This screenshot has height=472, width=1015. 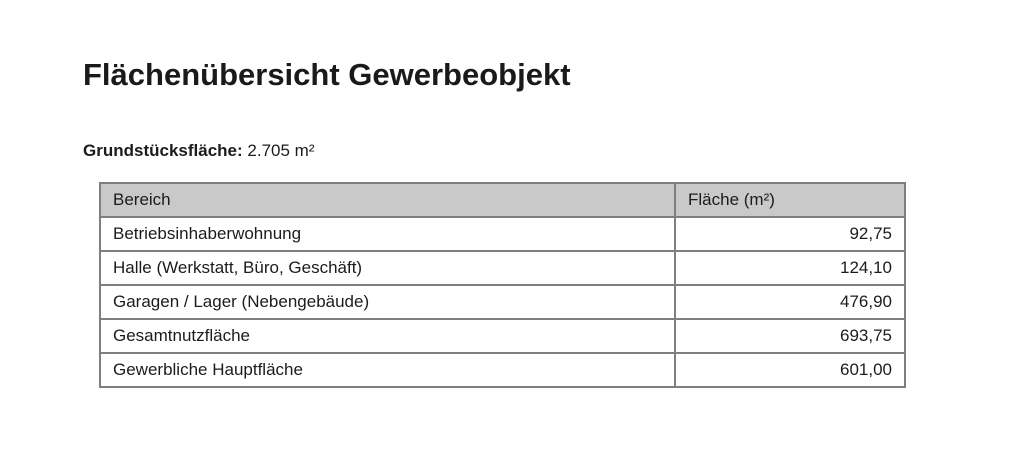 I want to click on table-row: Gesamtnutzfläche 693,75, so click(x=502, y=336).